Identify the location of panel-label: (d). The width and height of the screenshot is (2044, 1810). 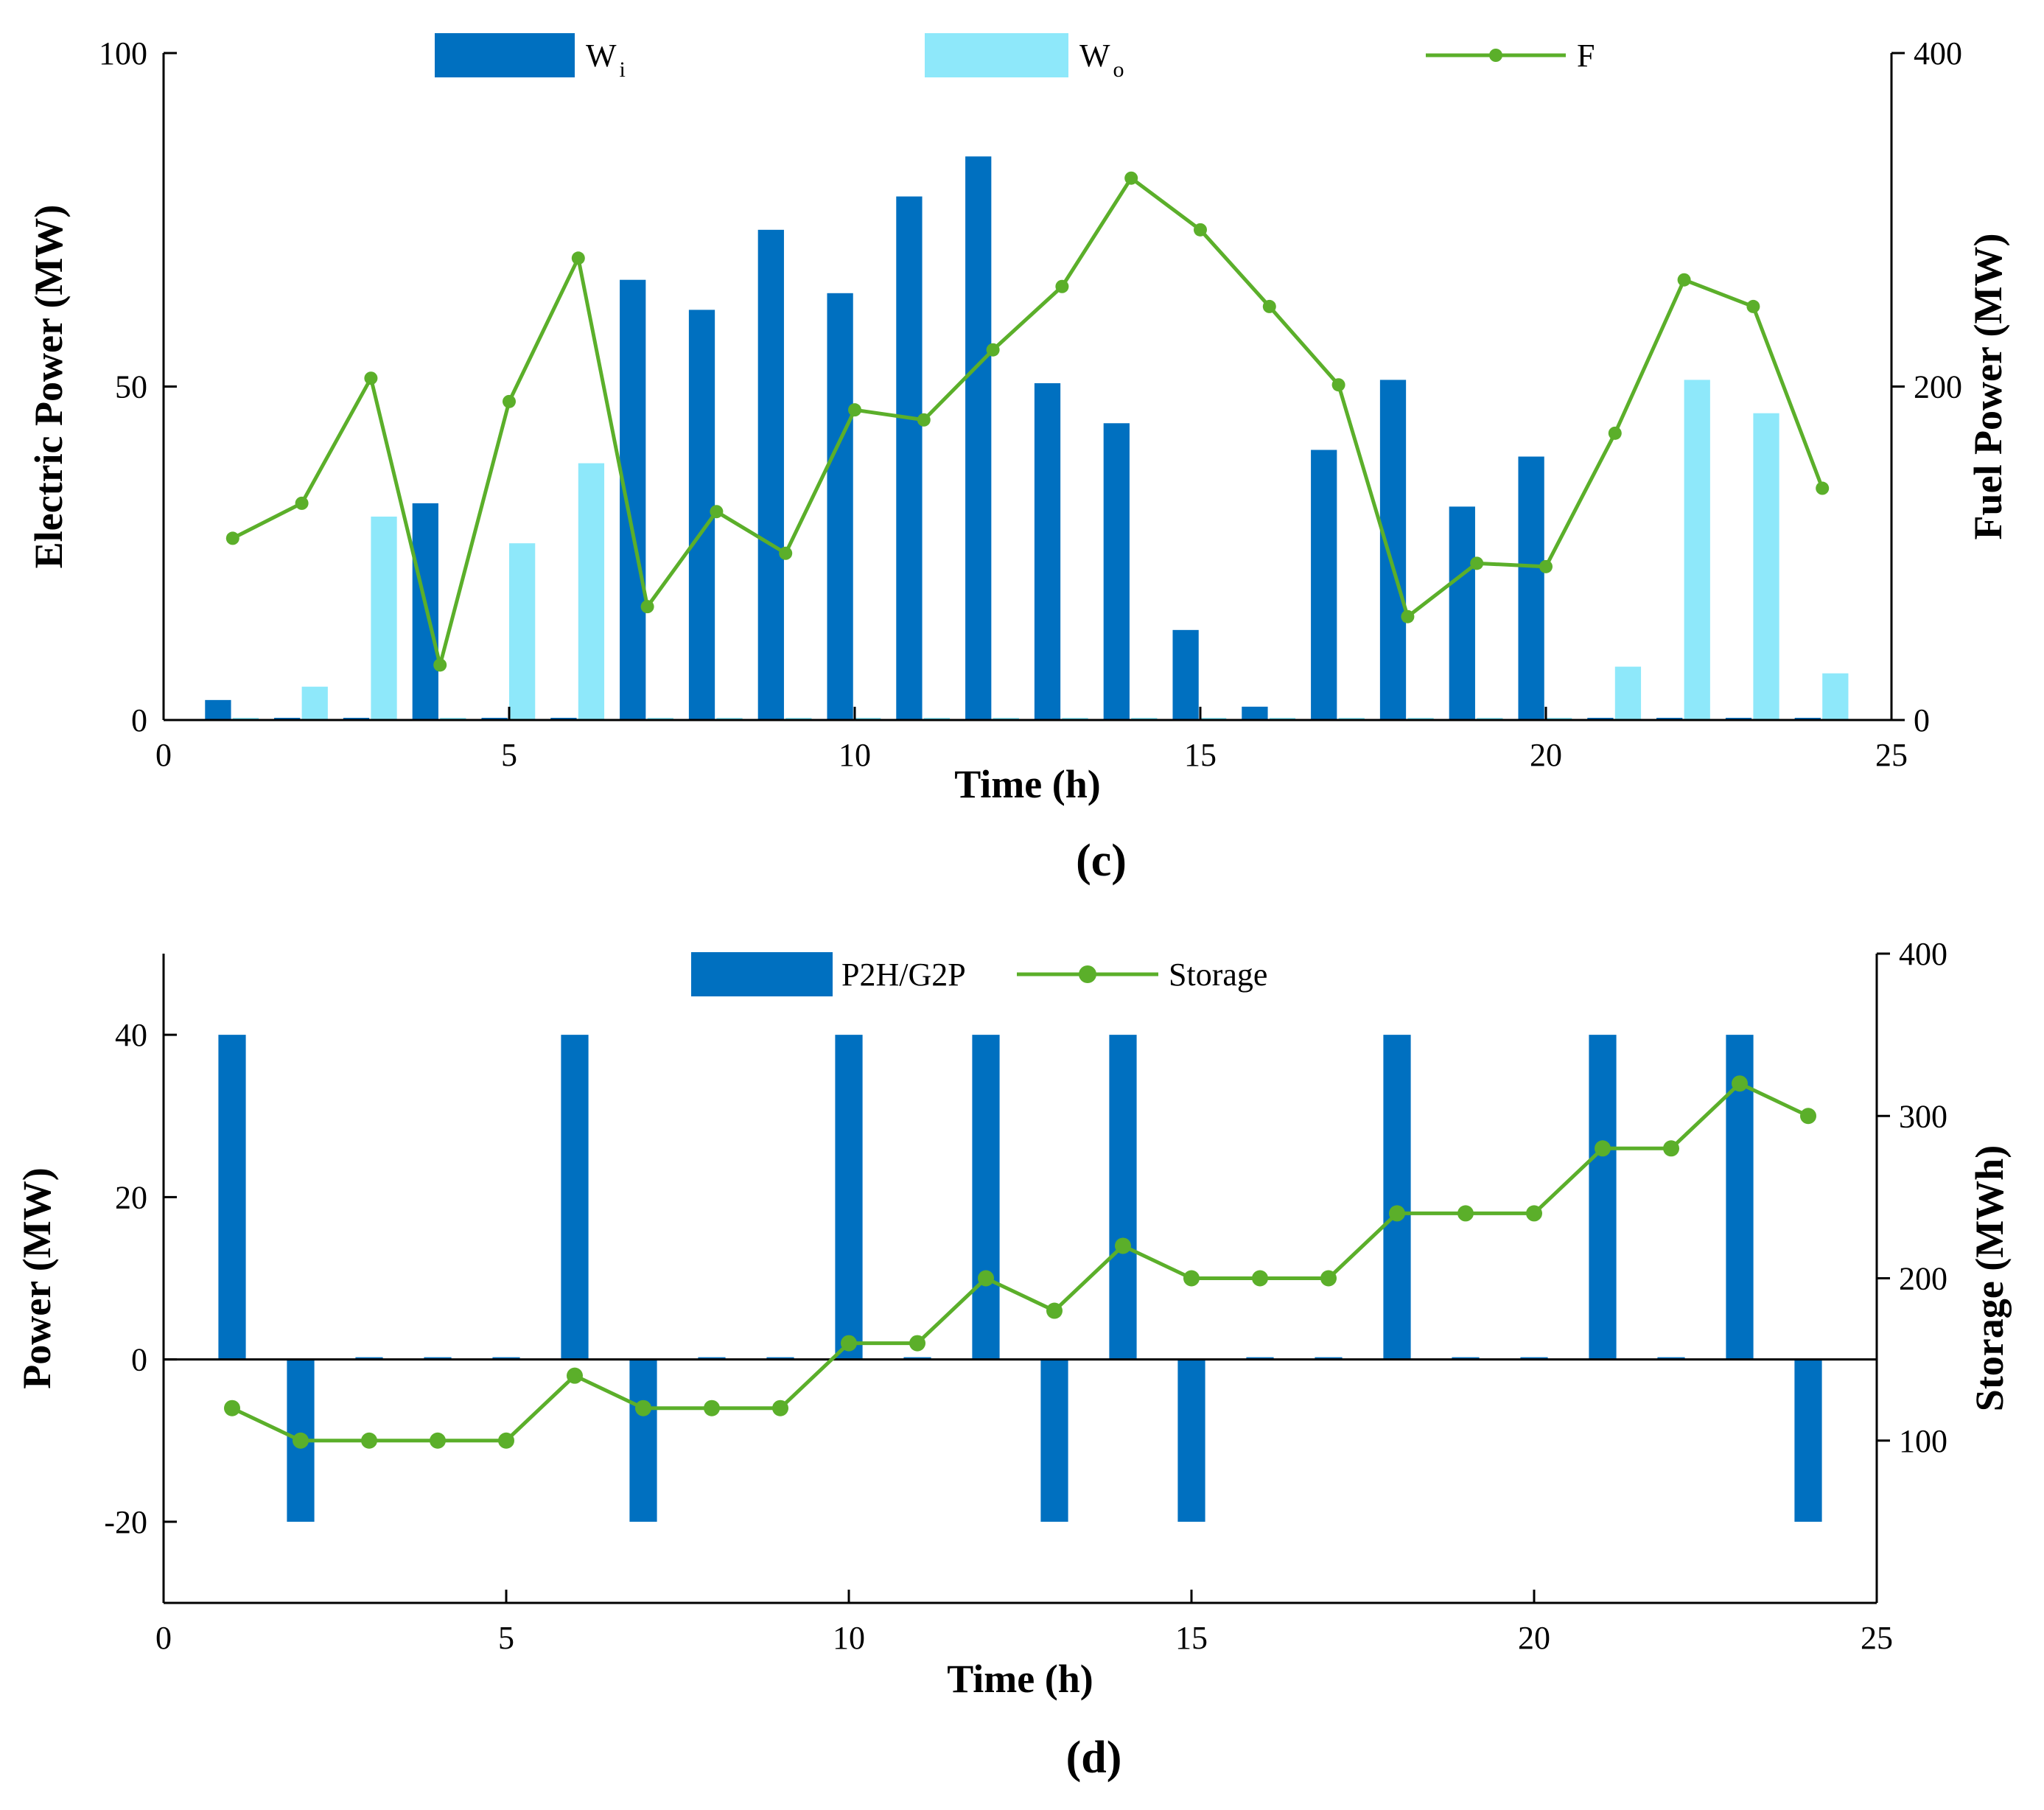
(1094, 1758).